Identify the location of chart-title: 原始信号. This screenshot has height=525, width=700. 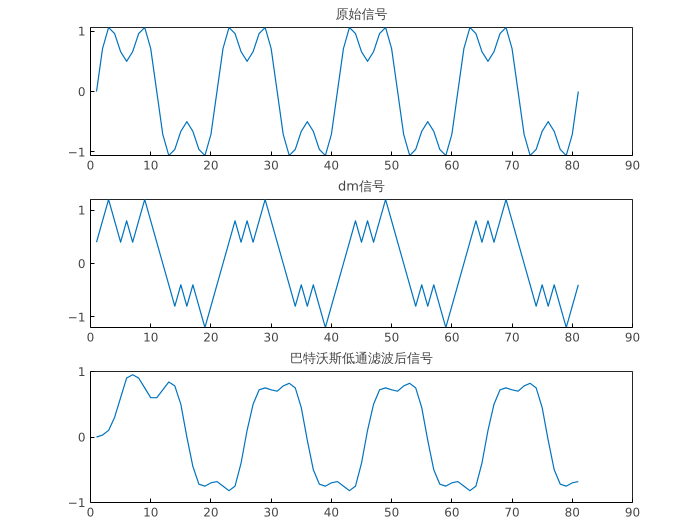
(362, 15).